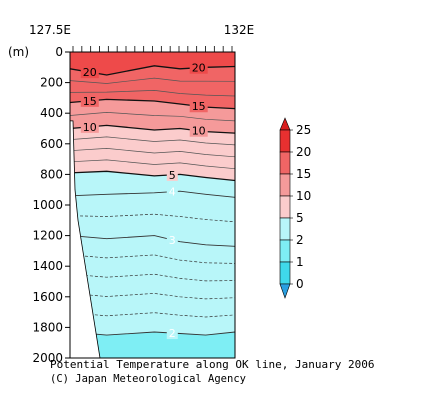 The height and width of the screenshot is (405, 430). I want to click on y-axis: (m) 0 200 400 600 800 1000 1200 1400 1600 1800 2000, so click(39, 205).